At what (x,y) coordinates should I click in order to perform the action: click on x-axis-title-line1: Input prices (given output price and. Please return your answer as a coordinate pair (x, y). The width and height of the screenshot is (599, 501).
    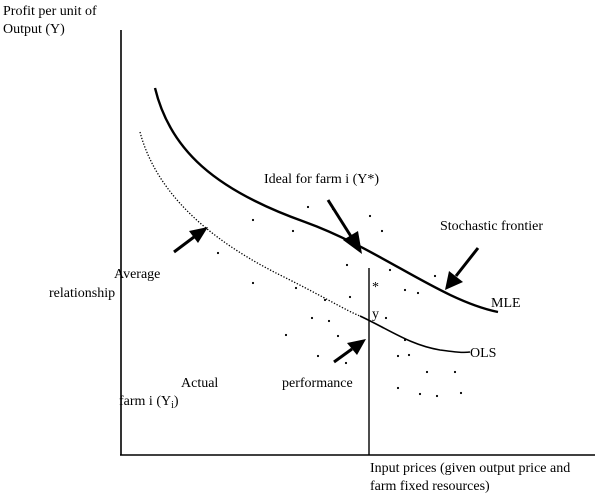
    Looking at the image, I should click on (470, 468).